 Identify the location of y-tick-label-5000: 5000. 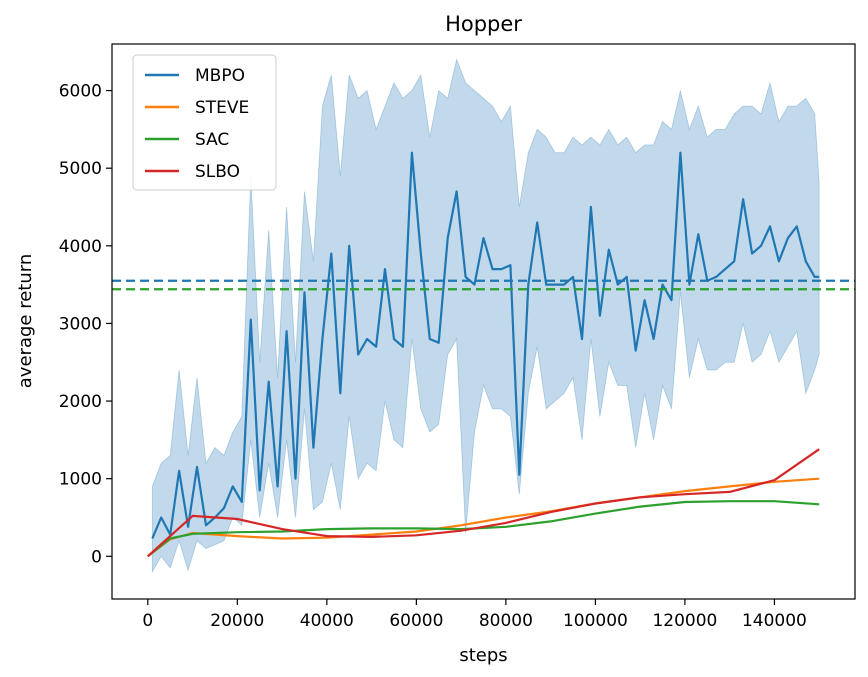
(80, 169).